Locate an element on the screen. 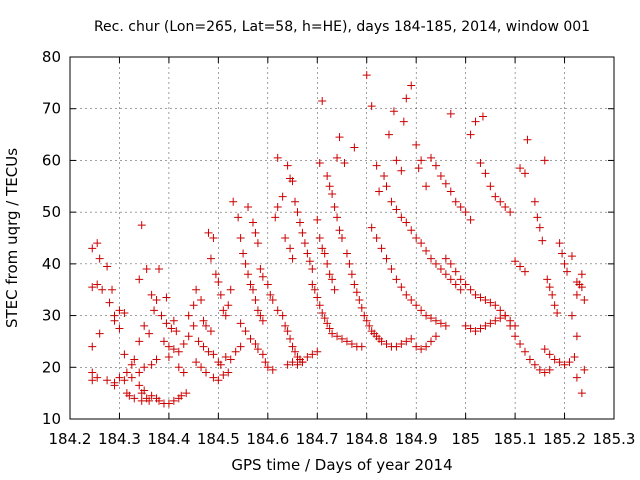 The height and width of the screenshot is (480, 640). x-tick-label: 184.4 is located at coordinates (168, 439).